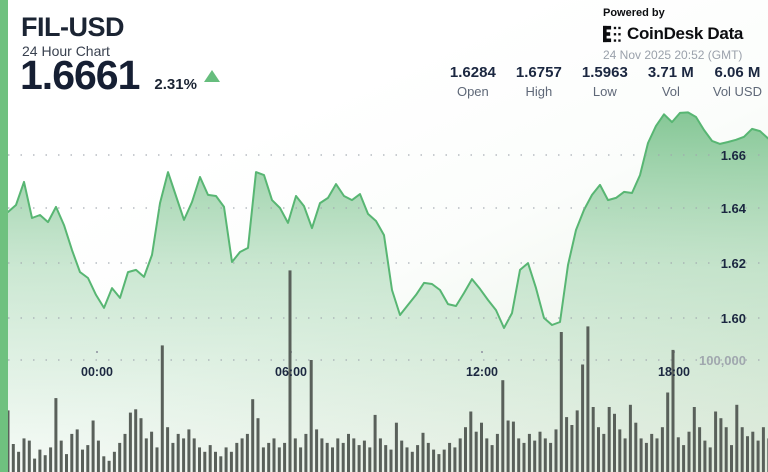  Describe the element at coordinates (97, 372) in the screenshot. I see `time-axis-label: 00:00` at that location.